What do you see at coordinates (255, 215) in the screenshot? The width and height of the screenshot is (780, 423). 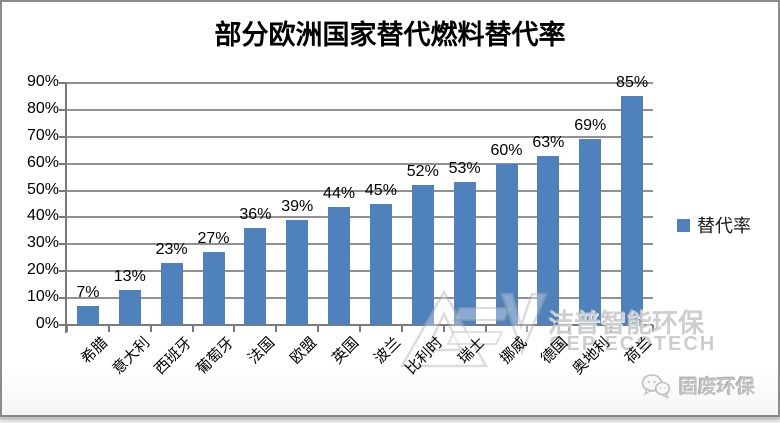 I see `bar-value-label: 36%` at bounding box center [255, 215].